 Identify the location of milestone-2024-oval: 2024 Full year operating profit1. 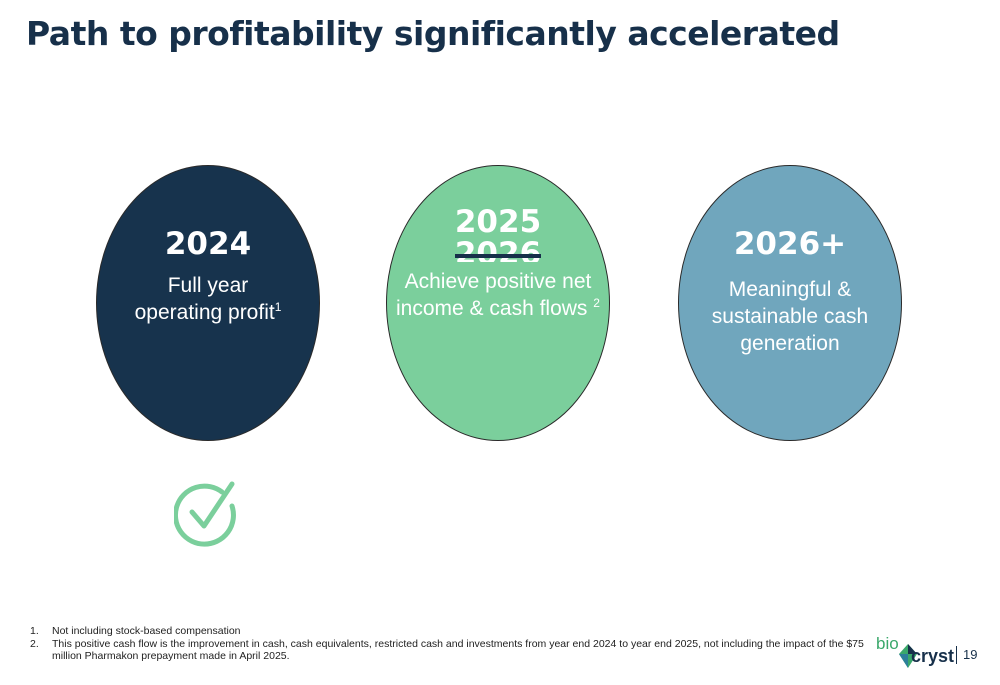
(208, 303).